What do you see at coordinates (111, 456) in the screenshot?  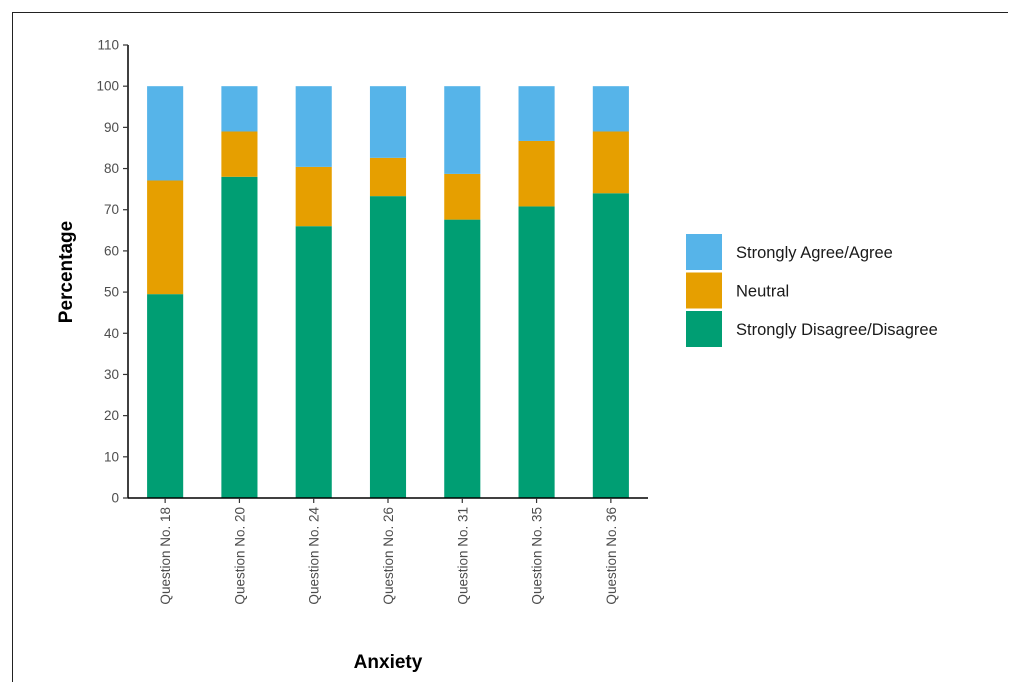 I see `y-tick-label: 10` at bounding box center [111, 456].